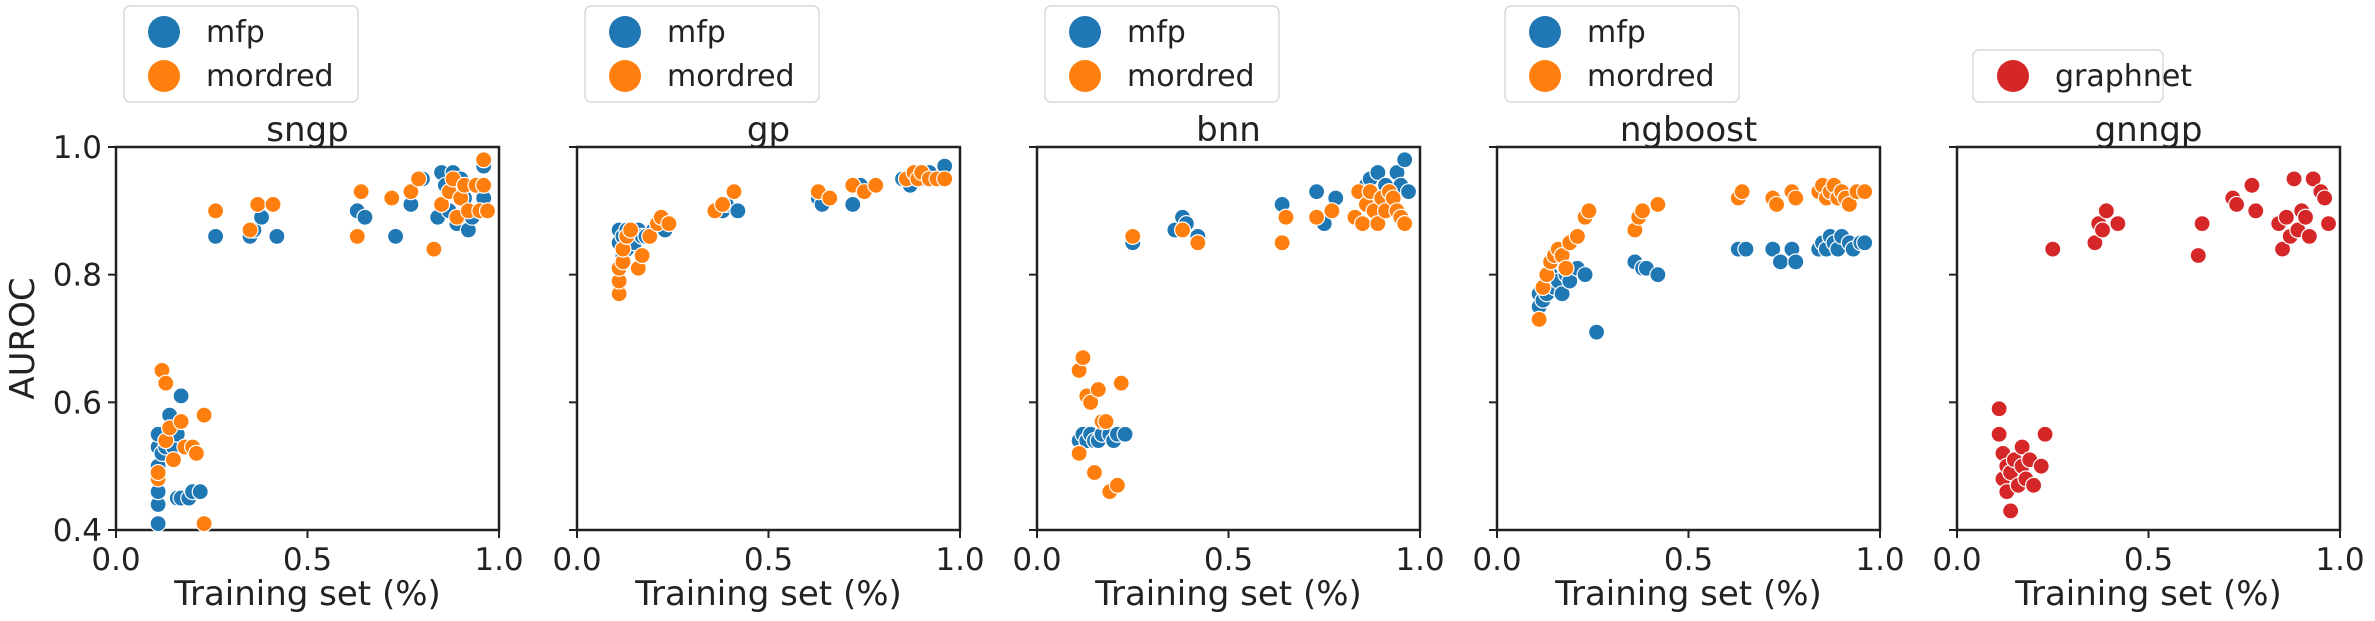  Describe the element at coordinates (23, 338) in the screenshot. I see `y-axis-label: AUROC` at that location.